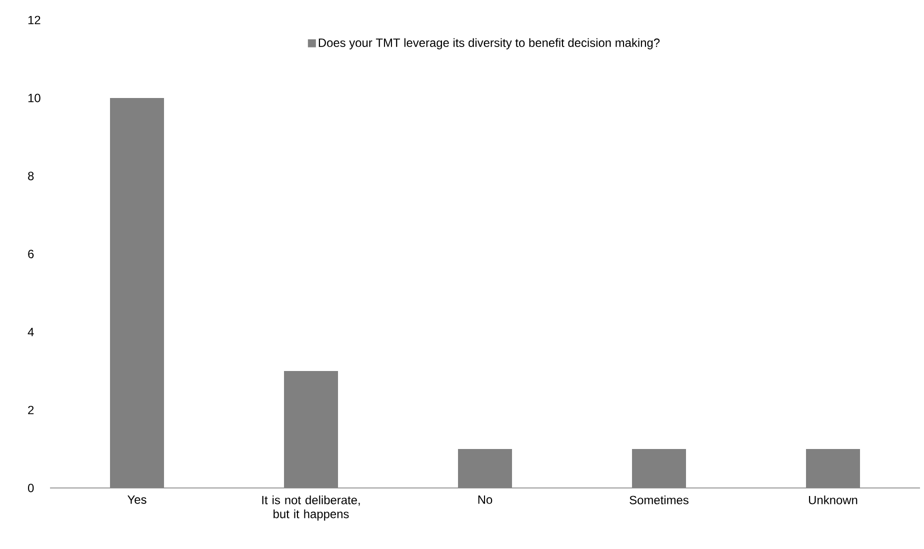 This screenshot has width=924, height=549. Describe the element at coordinates (31, 176) in the screenshot. I see `y-tick-label: 8` at that location.